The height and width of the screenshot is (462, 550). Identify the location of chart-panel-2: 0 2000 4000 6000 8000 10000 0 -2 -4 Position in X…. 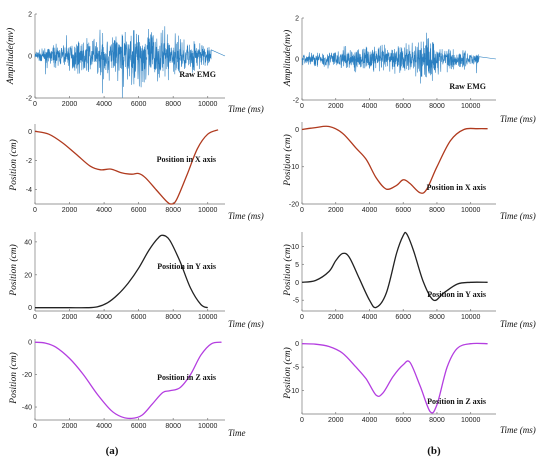
(136, 172).